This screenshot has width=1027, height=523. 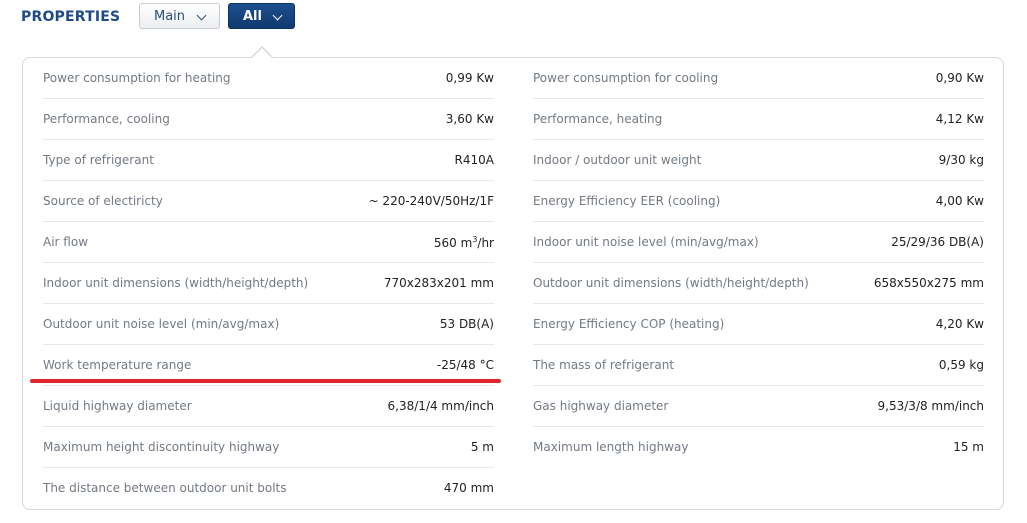 I want to click on property-label: Air flow, so click(x=66, y=242).